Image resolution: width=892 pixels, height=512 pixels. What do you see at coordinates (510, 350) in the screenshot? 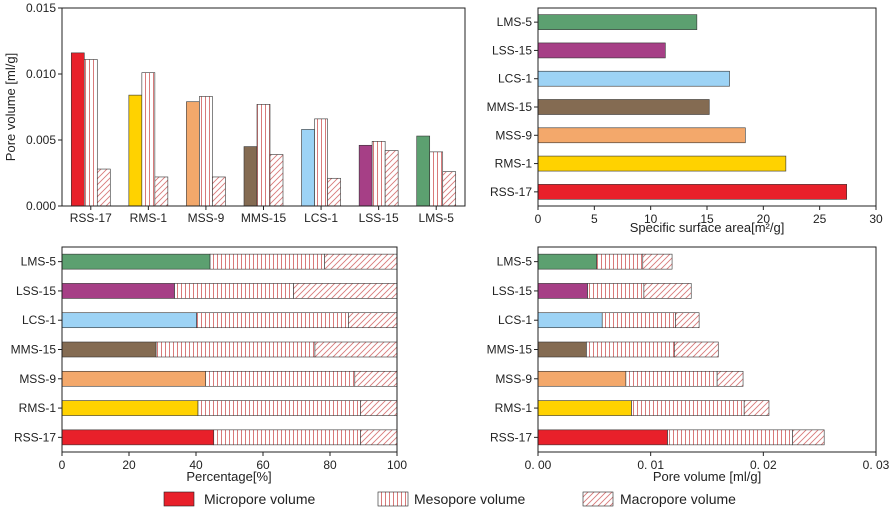
I see `y-tick-label-mms-15: MMS-15` at bounding box center [510, 350].